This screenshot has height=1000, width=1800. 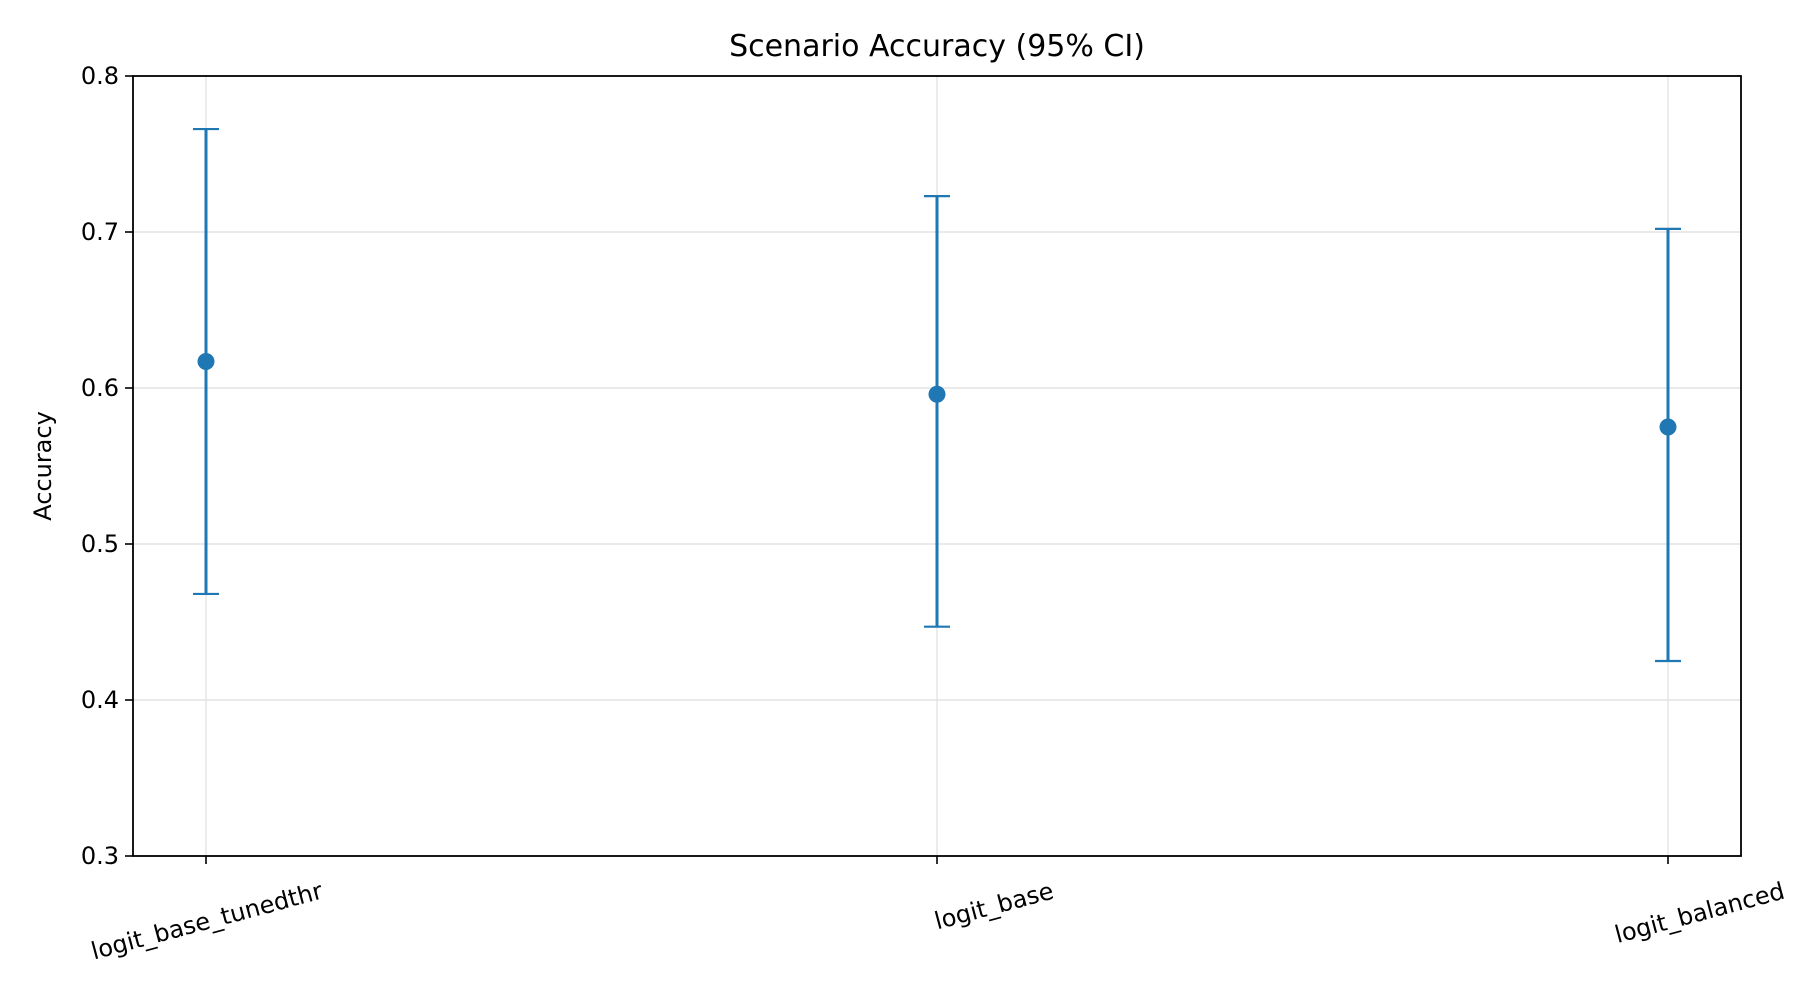 I want to click on y-tick-label: 0.6, so click(x=100, y=388).